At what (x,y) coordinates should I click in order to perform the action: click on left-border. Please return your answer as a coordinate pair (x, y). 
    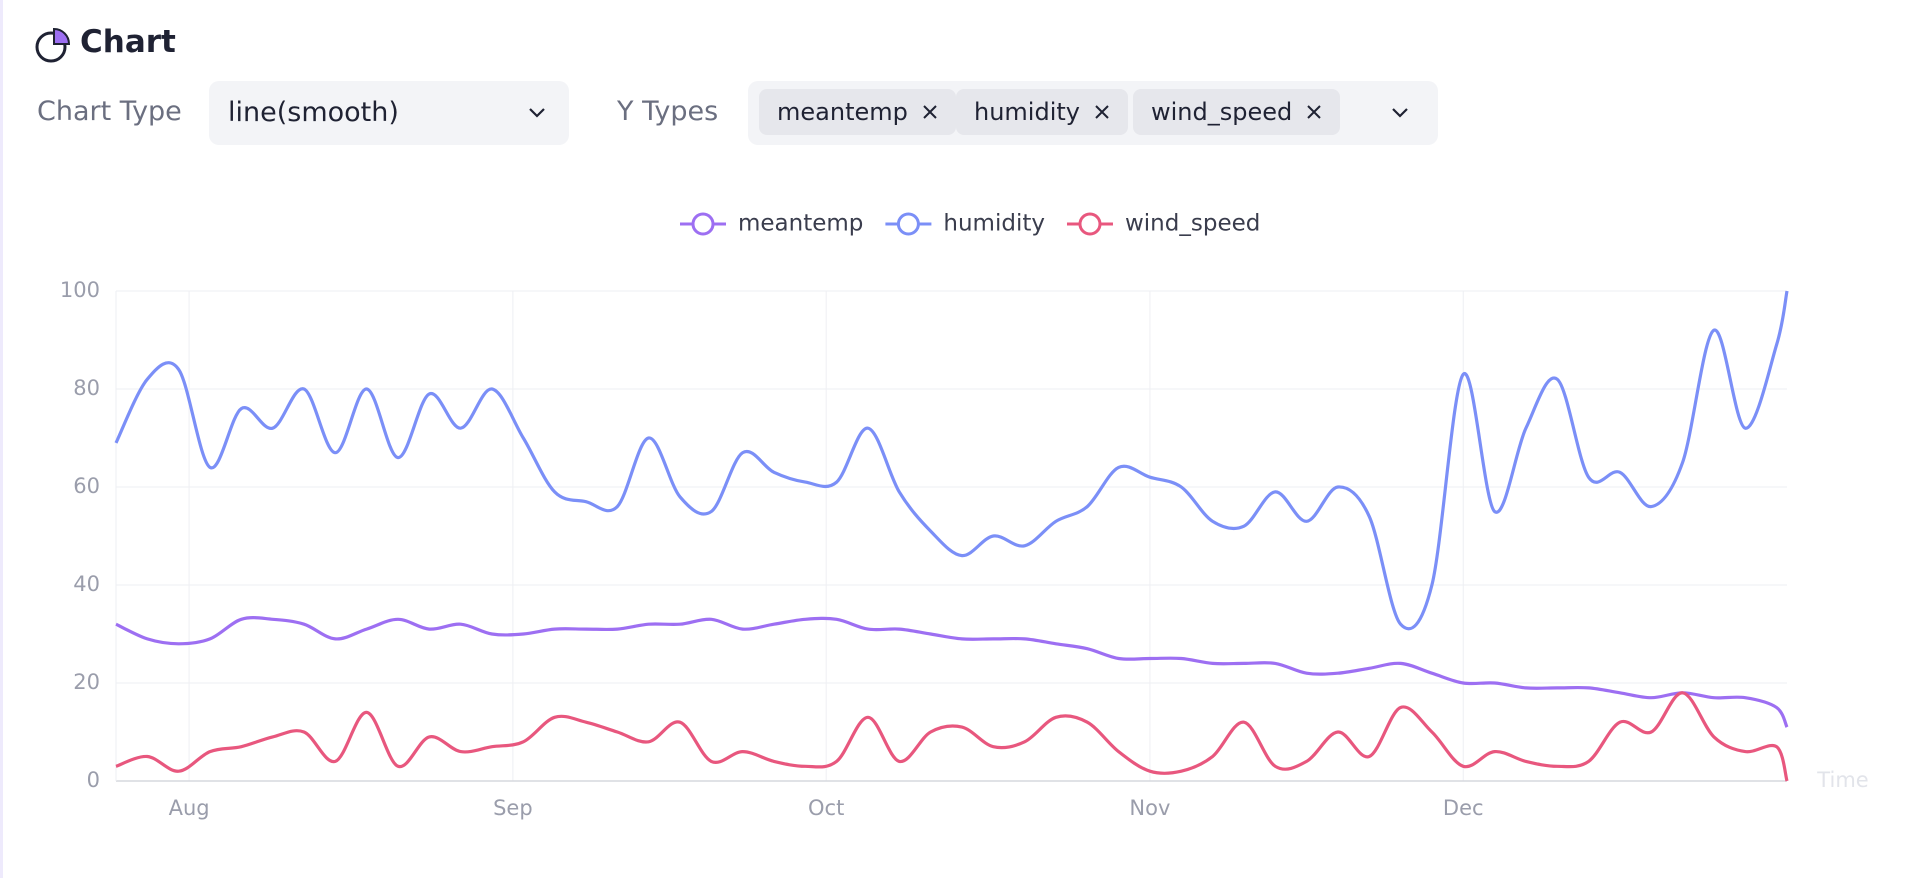
    Looking at the image, I should click on (1, 439).